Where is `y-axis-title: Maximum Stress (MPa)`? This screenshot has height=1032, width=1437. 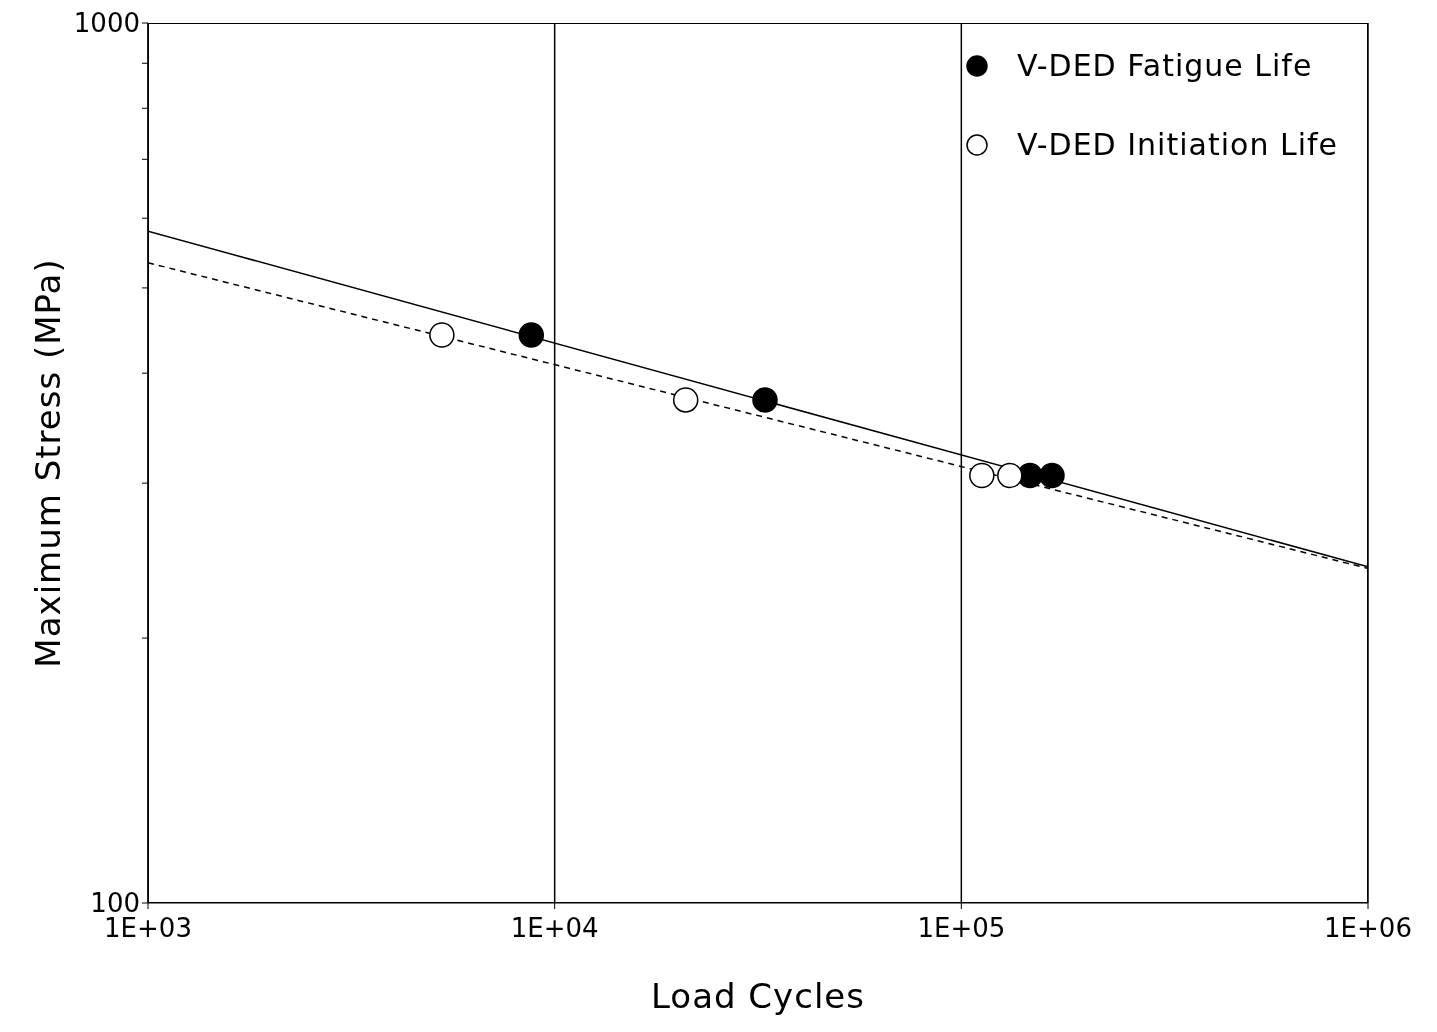
y-axis-title: Maximum Stress (MPa) is located at coordinates (48, 463).